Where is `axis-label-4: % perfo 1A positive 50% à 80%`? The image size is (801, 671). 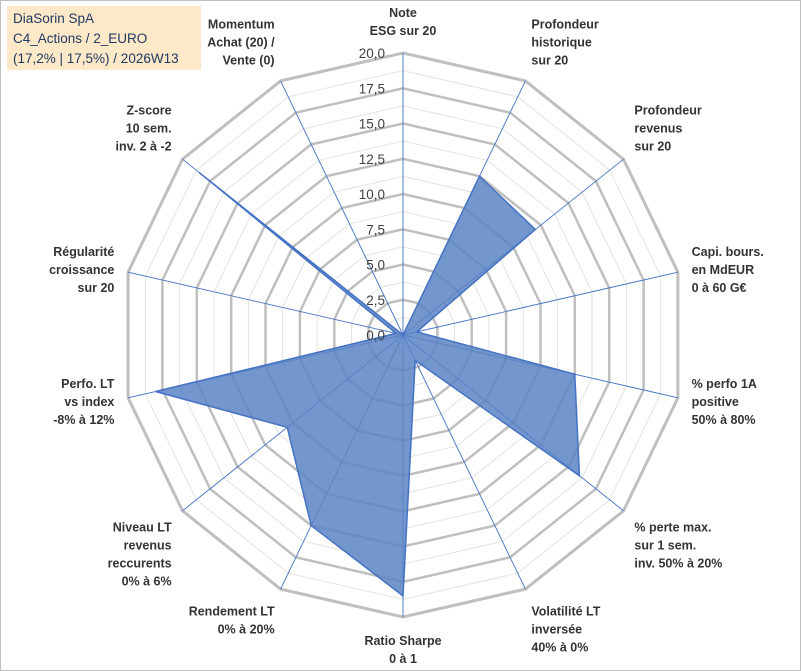
axis-label-4: % perfo 1A positive 50% à 80% is located at coordinates (724, 402).